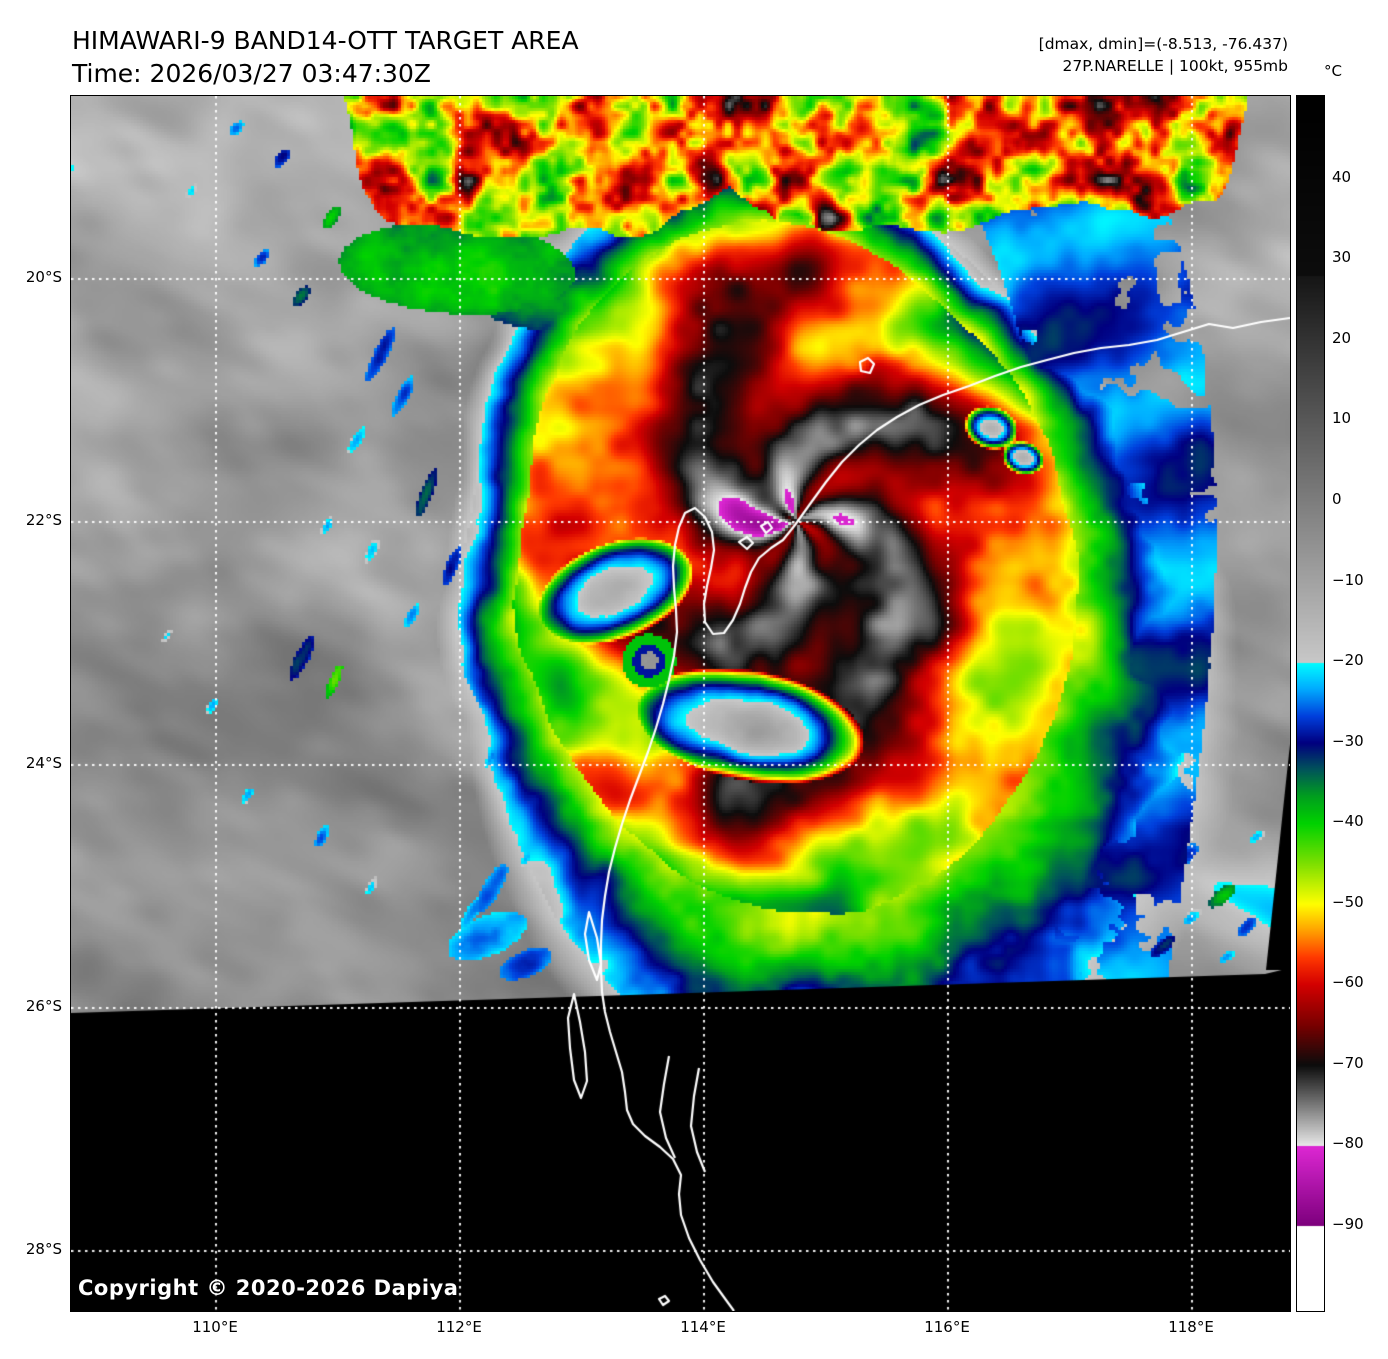 The width and height of the screenshot is (1388, 1359). I want to click on colorbar-tick-label: −30, so click(1348, 740).